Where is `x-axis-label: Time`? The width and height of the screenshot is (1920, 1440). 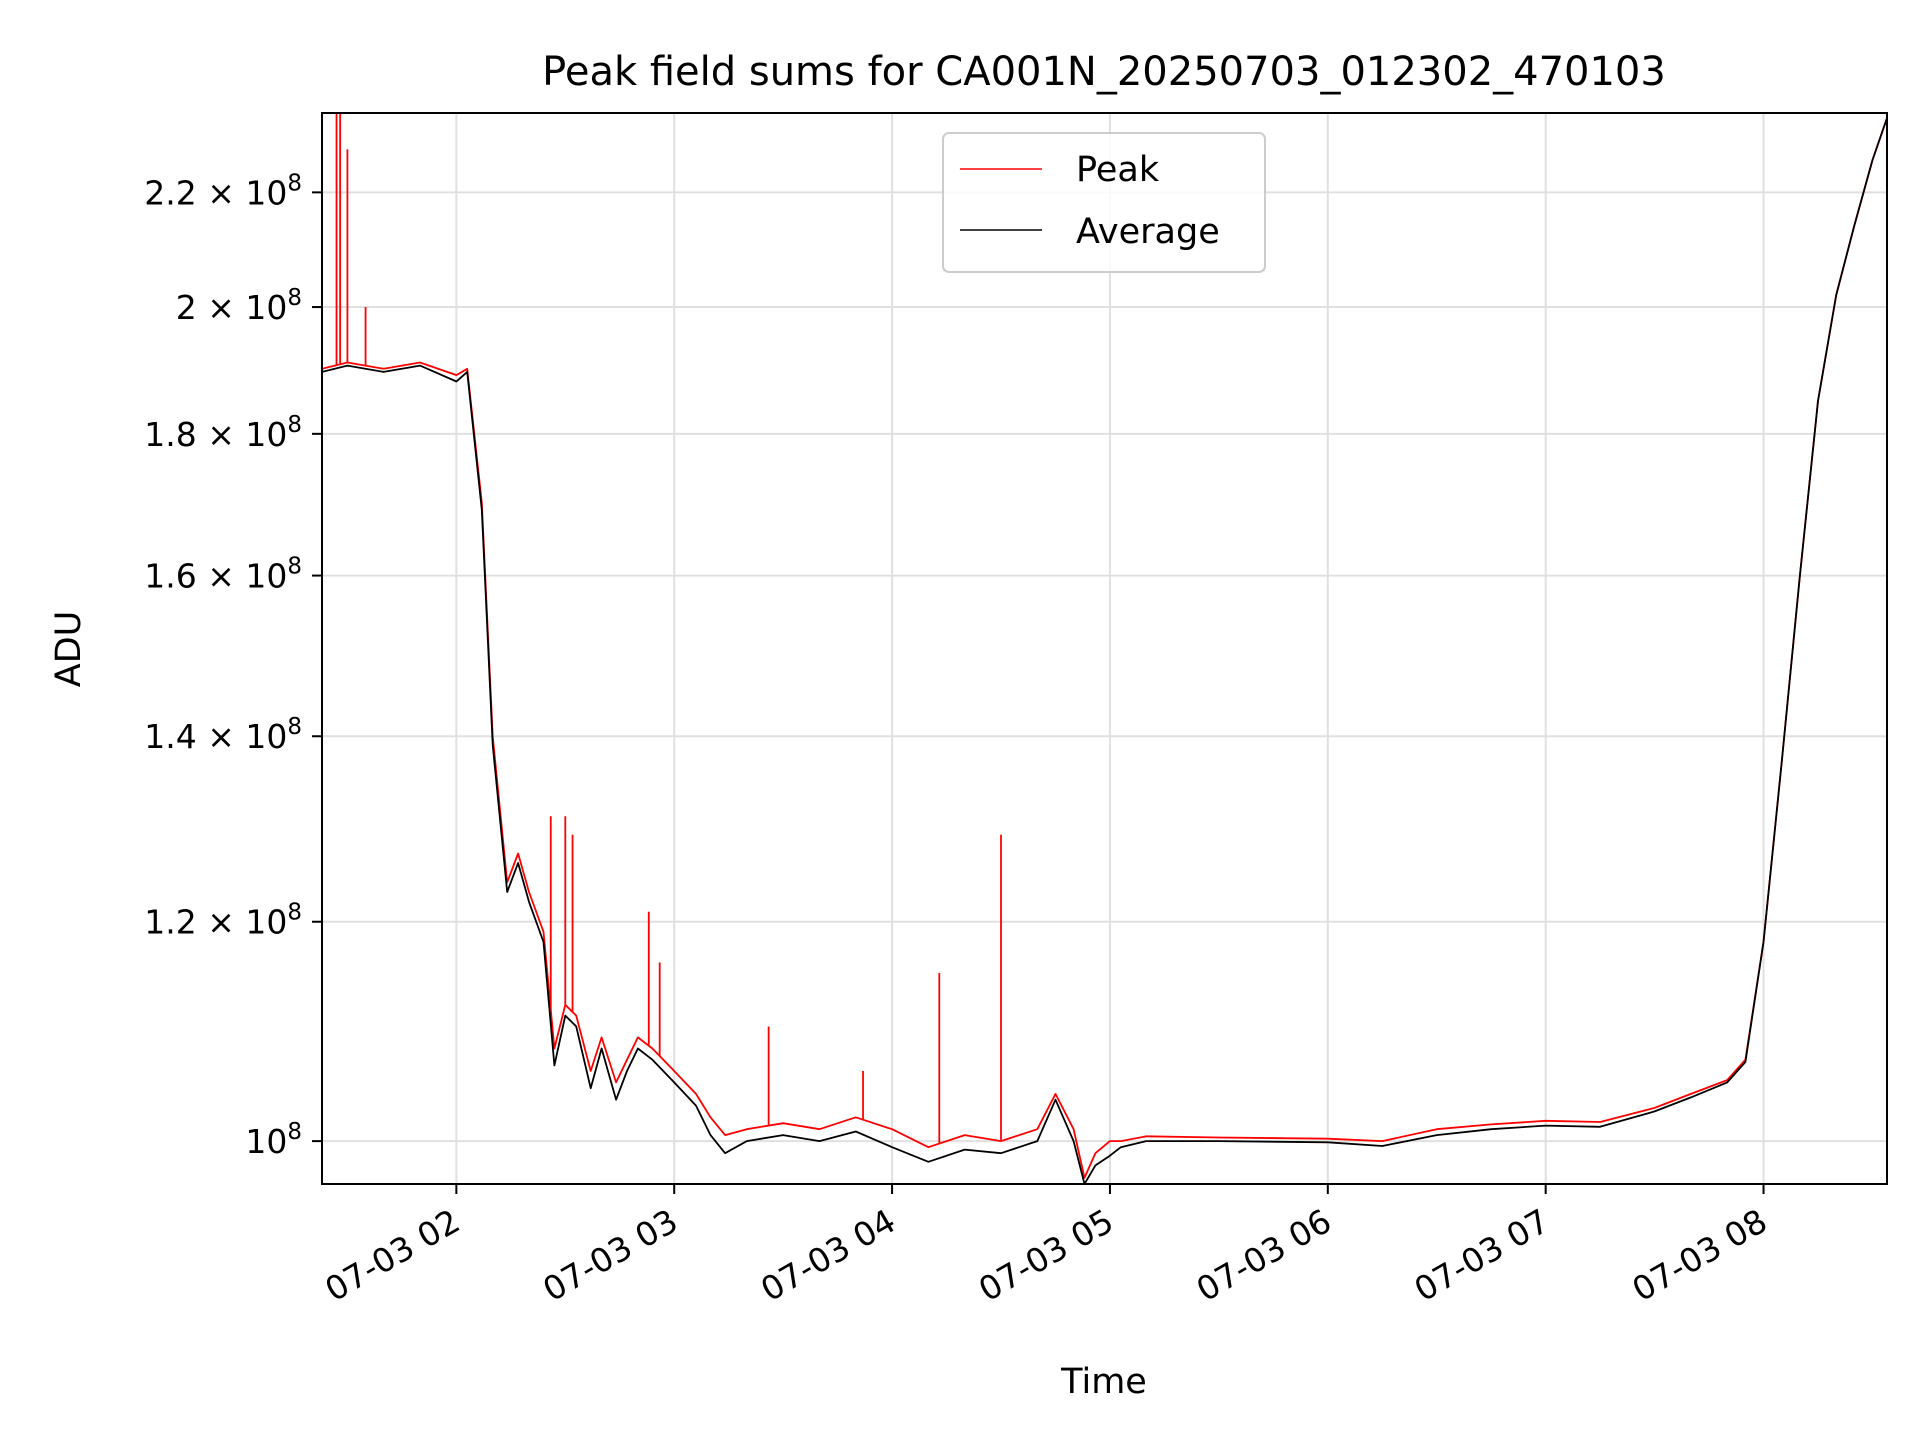 x-axis-label: Time is located at coordinates (1103, 1382).